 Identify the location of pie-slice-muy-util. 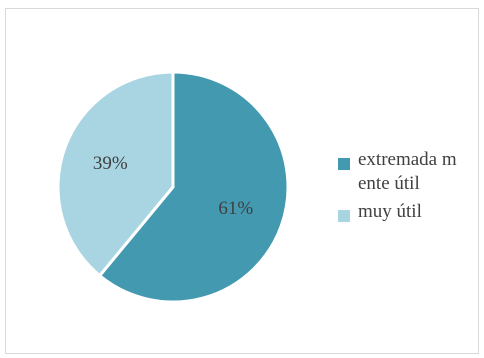
(115, 174).